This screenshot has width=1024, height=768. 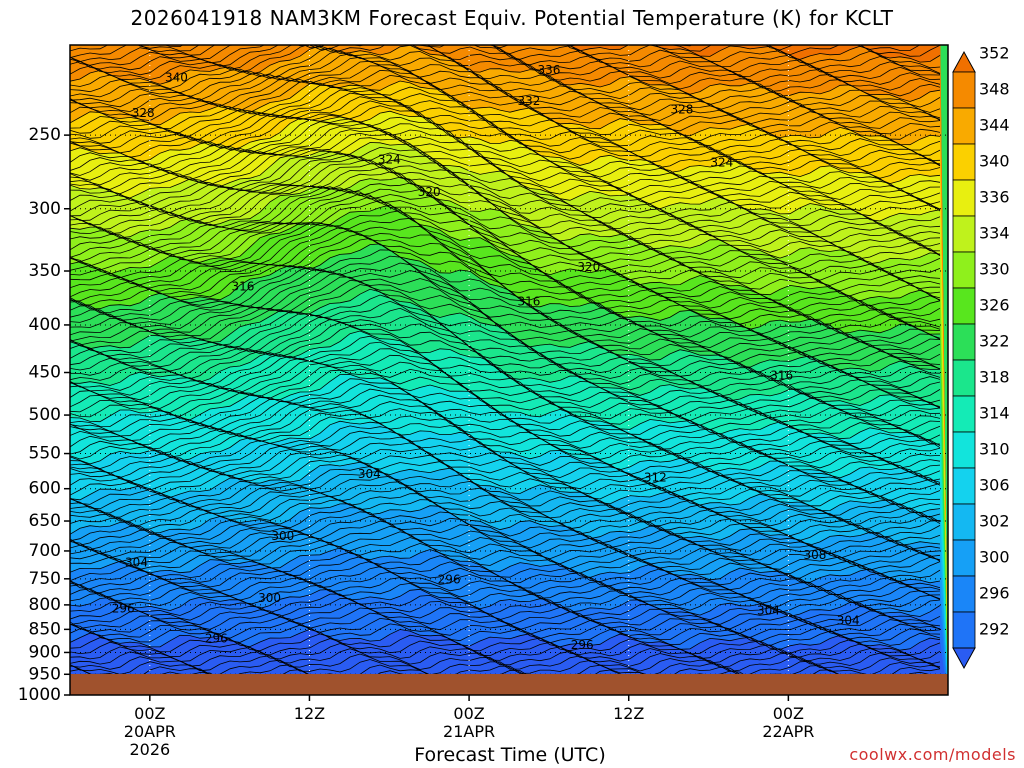 What do you see at coordinates (45, 135) in the screenshot?
I see `y-tick-label: 250` at bounding box center [45, 135].